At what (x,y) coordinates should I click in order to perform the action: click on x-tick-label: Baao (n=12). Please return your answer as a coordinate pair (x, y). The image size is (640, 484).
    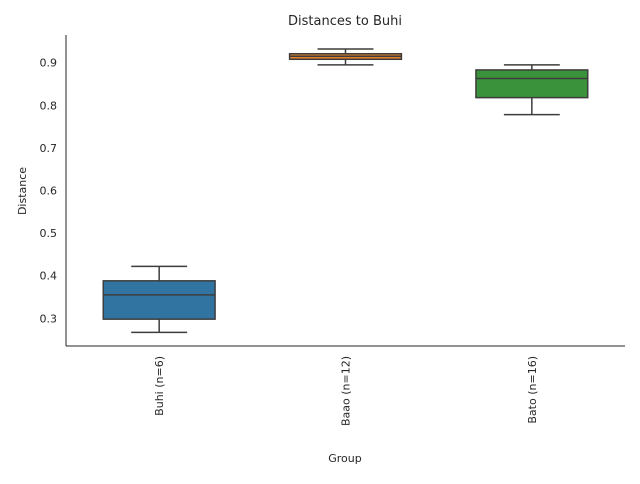
    Looking at the image, I should click on (346, 391).